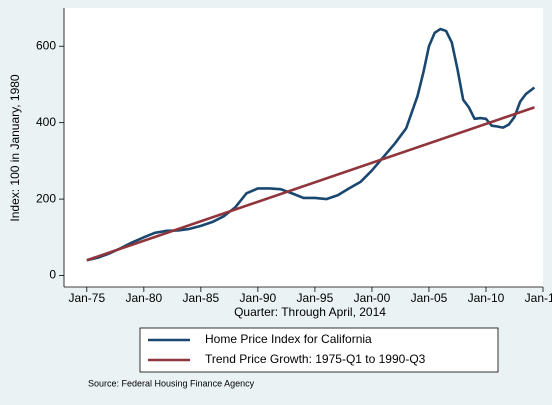 Image resolution: width=552 pixels, height=405 pixels. What do you see at coordinates (52, 275) in the screenshot?
I see `y-tick-label: 0` at bounding box center [52, 275].